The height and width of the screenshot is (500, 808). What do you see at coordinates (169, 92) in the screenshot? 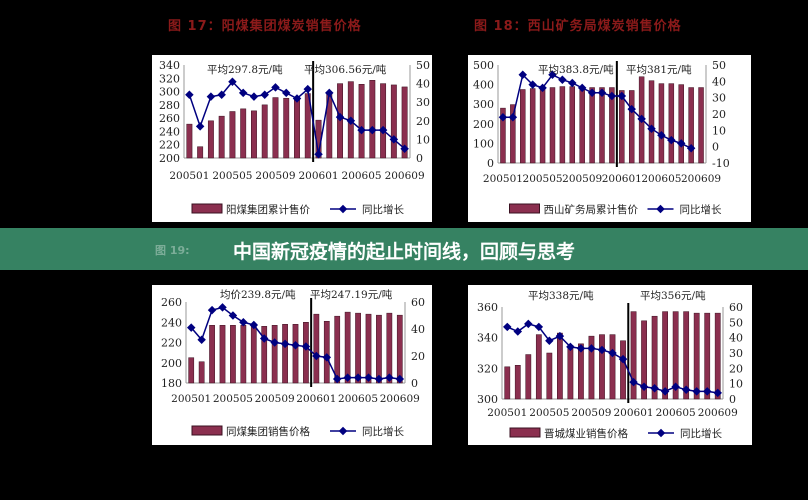
I see `left-tick-label: 300` at bounding box center [169, 92].